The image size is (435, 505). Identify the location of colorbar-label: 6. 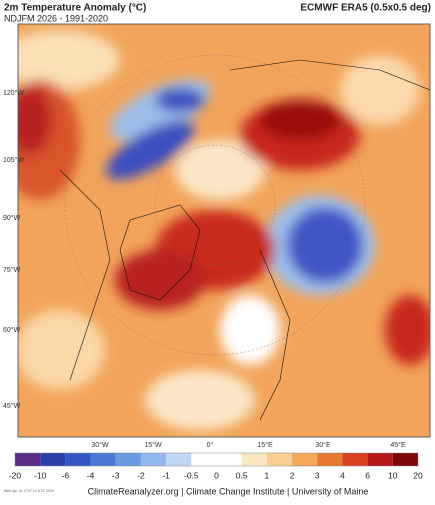
(367, 475).